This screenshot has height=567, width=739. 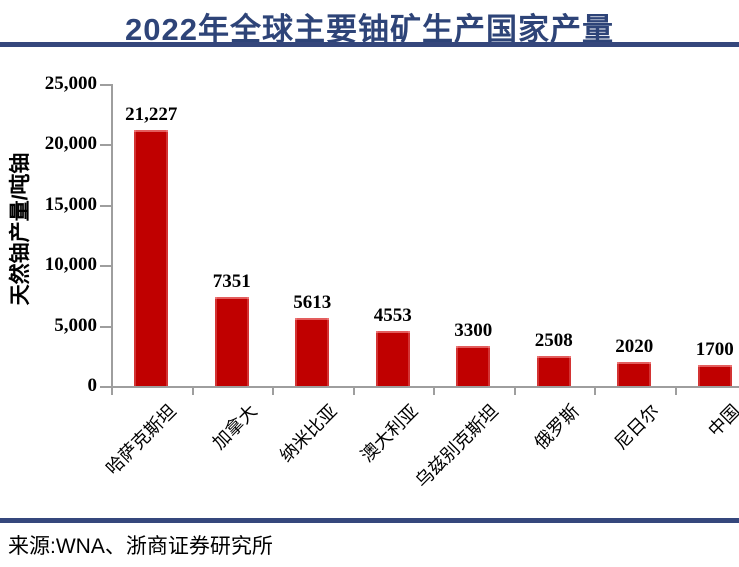 What do you see at coordinates (234, 427) in the screenshot?
I see `x-category-label: 加拿大` at bounding box center [234, 427].